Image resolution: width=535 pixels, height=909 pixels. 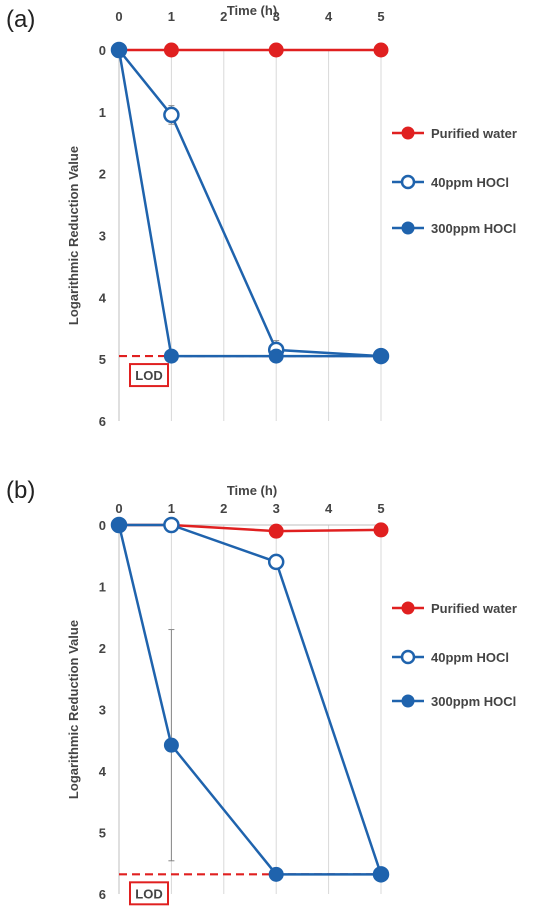 I want to click on panel-label-a: (a), so click(x=21, y=19).